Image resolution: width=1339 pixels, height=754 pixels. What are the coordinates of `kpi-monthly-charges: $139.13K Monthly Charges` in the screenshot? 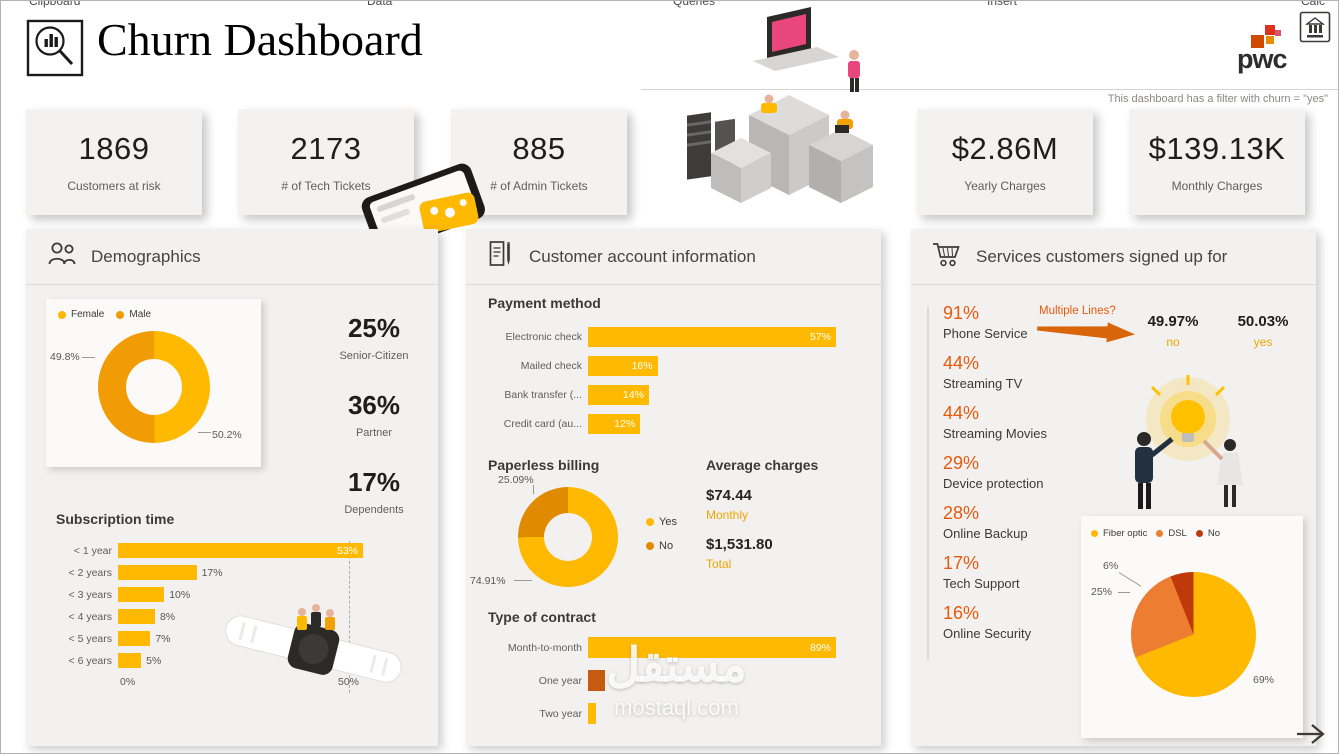 It's located at (1217, 162).